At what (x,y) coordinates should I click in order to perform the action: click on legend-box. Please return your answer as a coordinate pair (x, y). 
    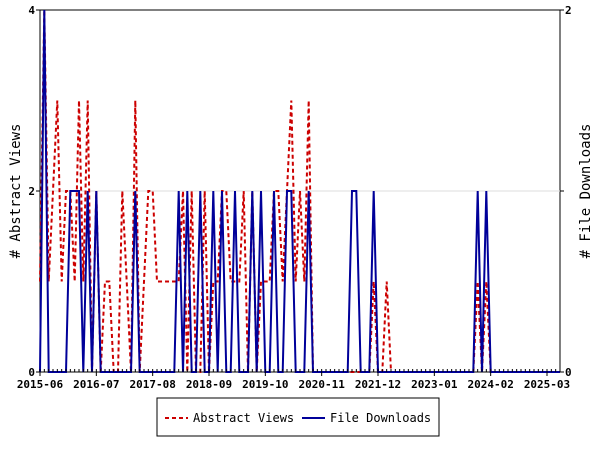
    Looking at the image, I should click on (298, 417).